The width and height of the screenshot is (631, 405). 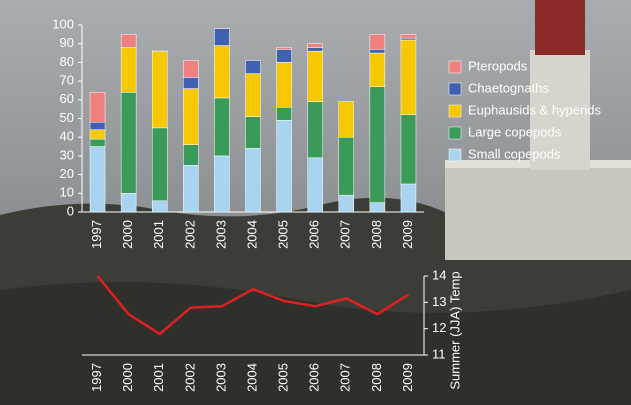 I want to click on y-tick-label: 60, so click(x=67, y=98).